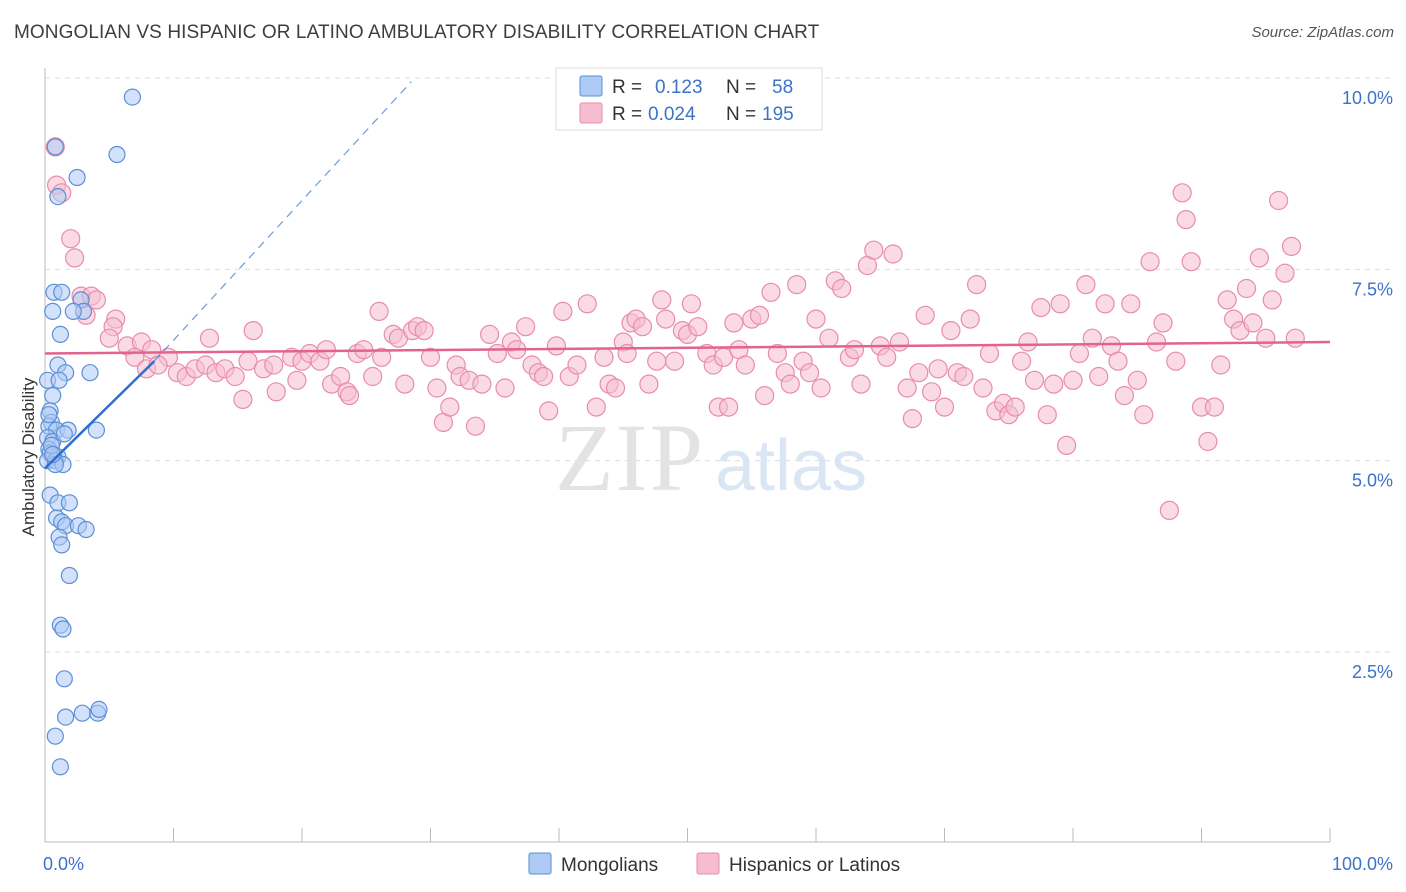  Describe the element at coordinates (687, 347) in the screenshot. I see `trend-line-hispanics` at that location.